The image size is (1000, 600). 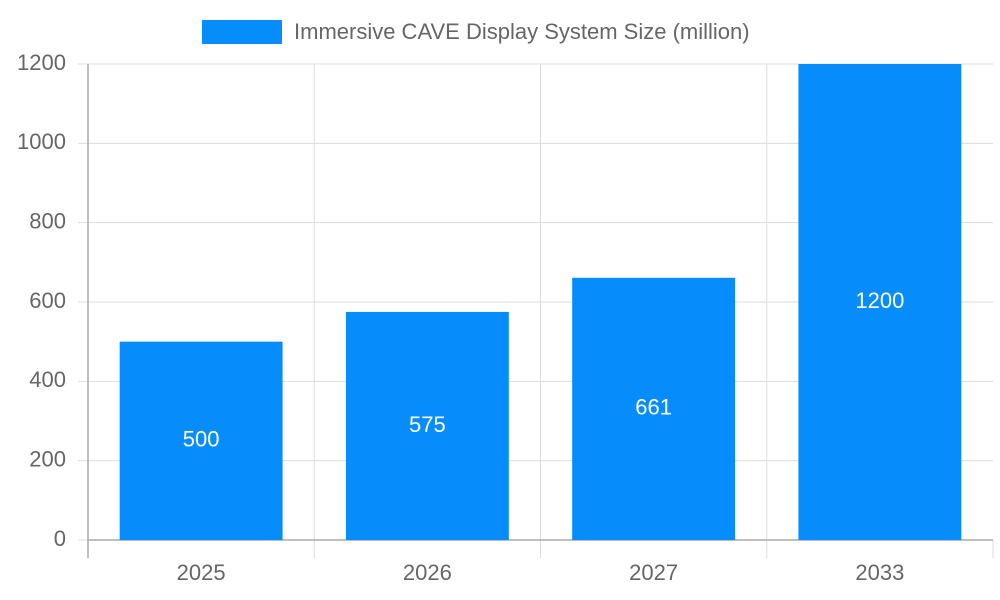 What do you see at coordinates (201, 572) in the screenshot?
I see `x-tick-label: 2025` at bounding box center [201, 572].